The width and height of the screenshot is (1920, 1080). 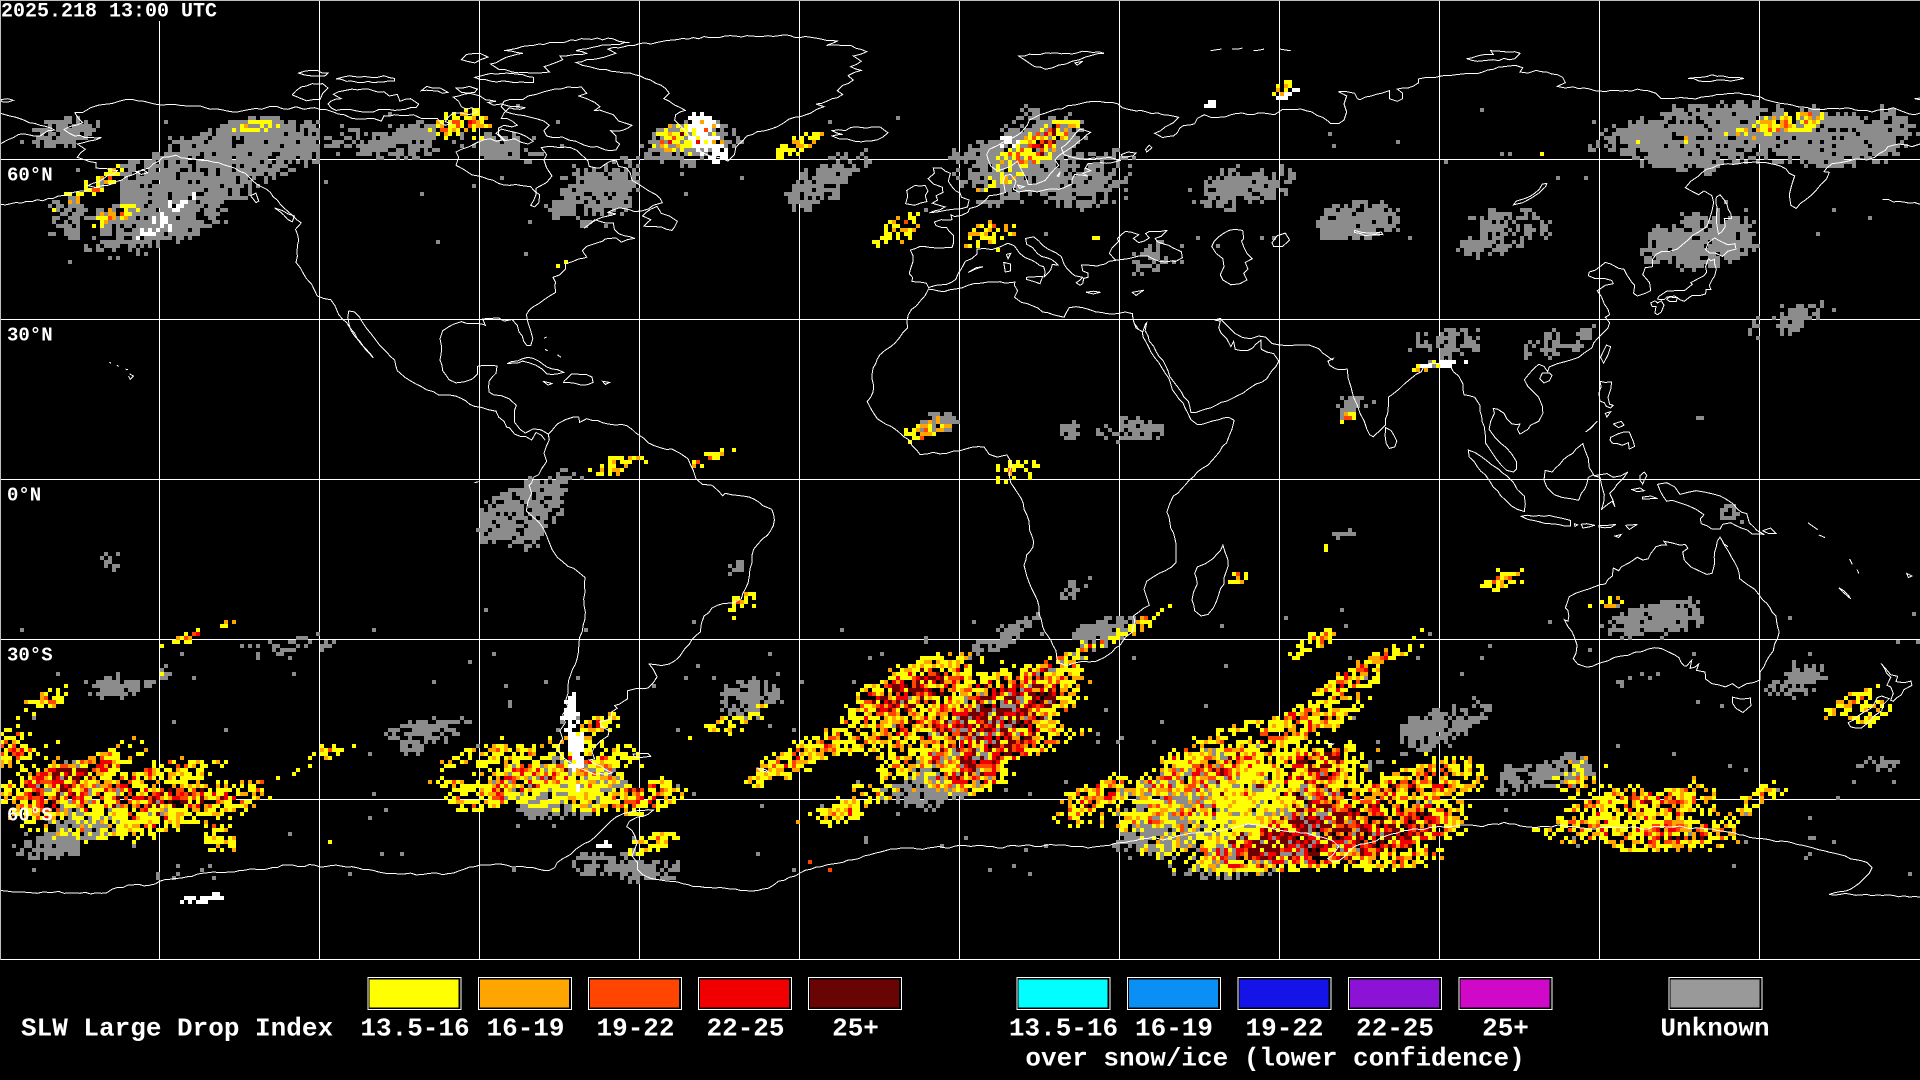 What do you see at coordinates (1274, 1059) in the screenshot?
I see `svg-text:over snow/ice (lower confidenc: over snow/ice (lower confidence)` at bounding box center [1274, 1059].